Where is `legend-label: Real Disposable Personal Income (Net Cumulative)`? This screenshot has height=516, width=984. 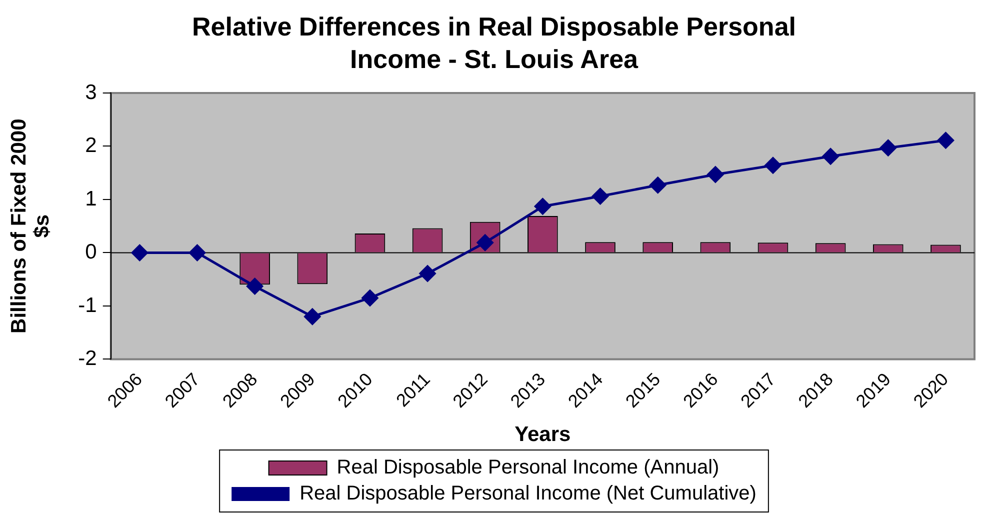 legend-label: Real Disposable Personal Income (Net Cumulative) is located at coordinates (528, 493).